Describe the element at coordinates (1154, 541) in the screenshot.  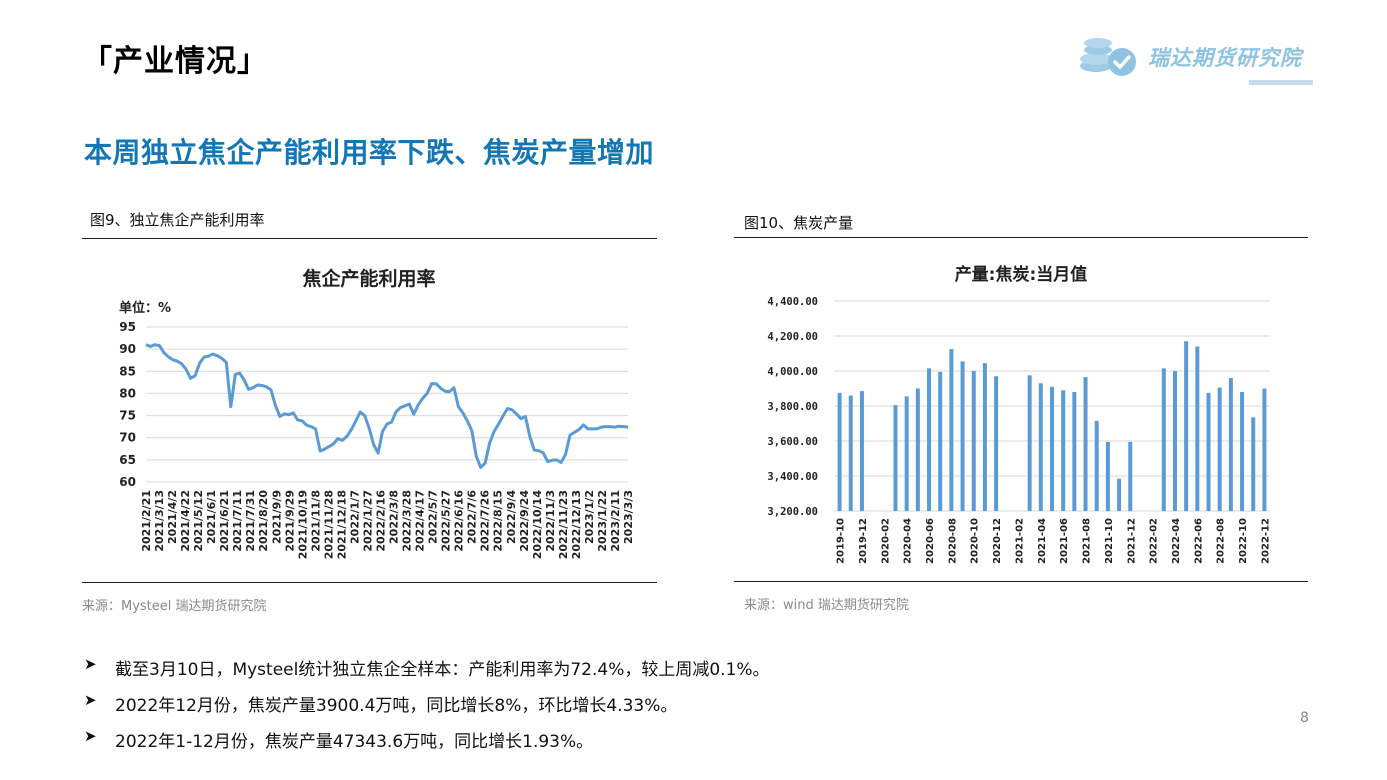
I see `x-tick-label: 2022-02` at that location.